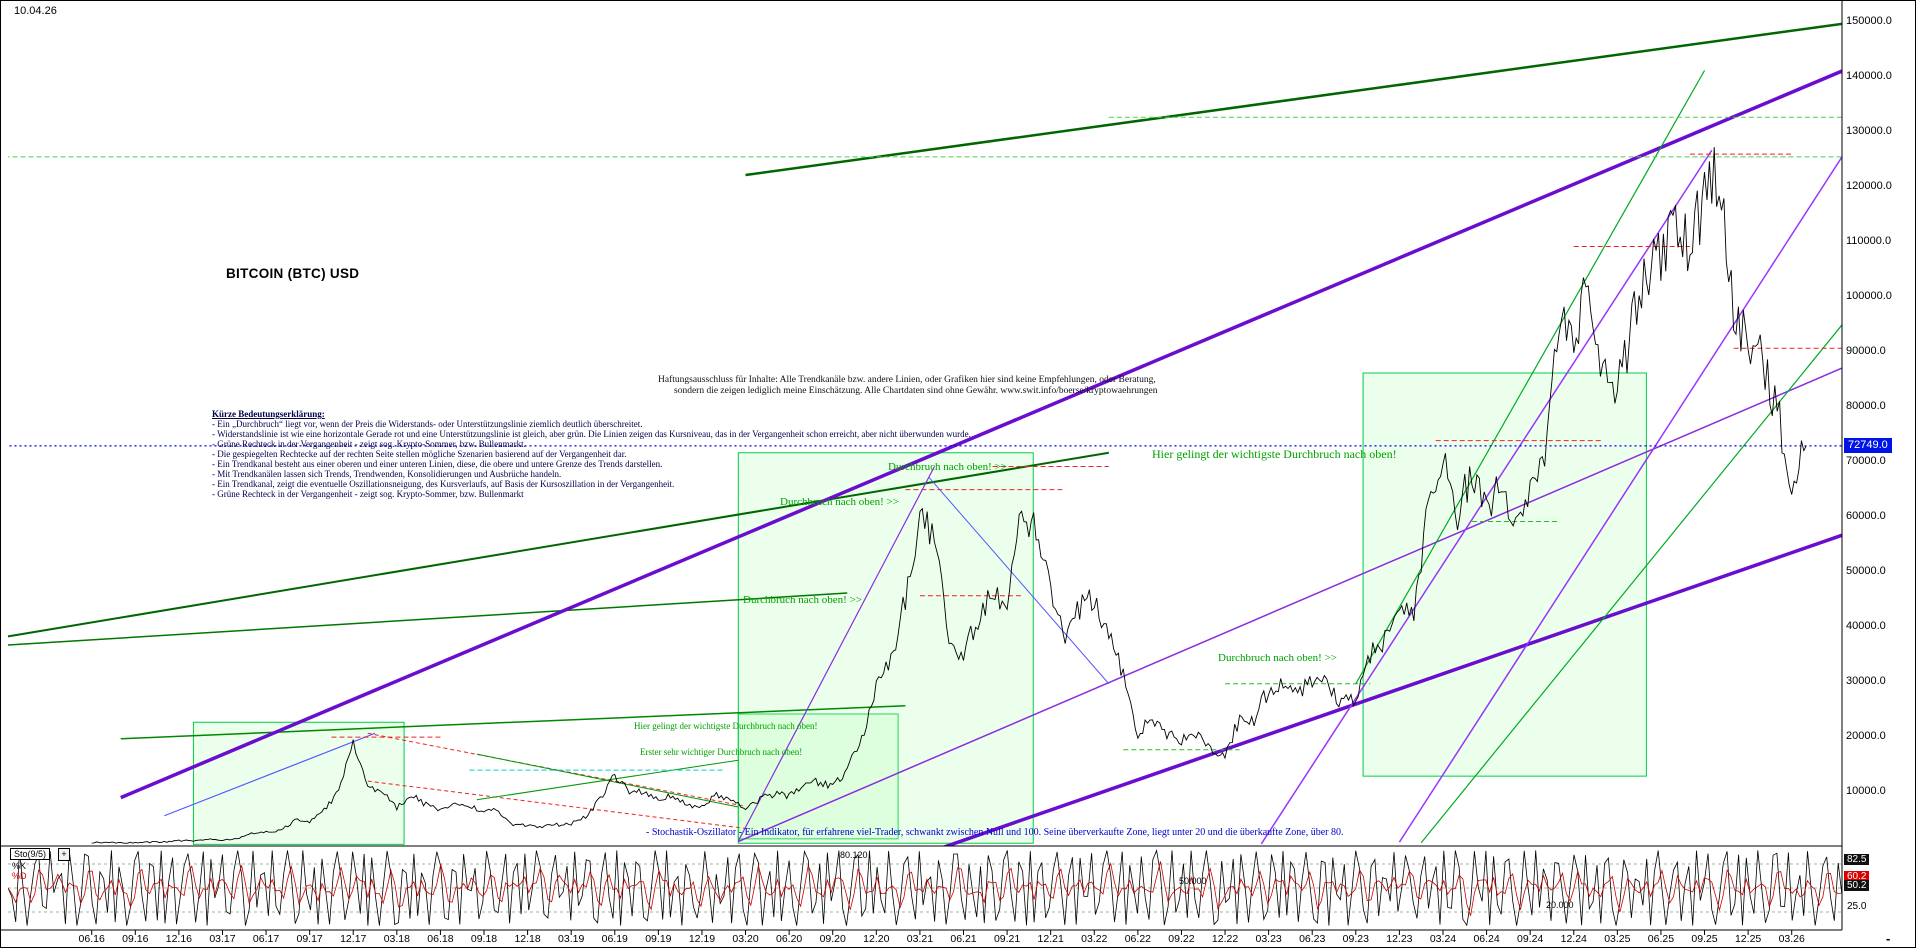 This screenshot has width=1916, height=948. Describe the element at coordinates (920, 939) in the screenshot. I see `x-axis-label: 03.21` at that location.